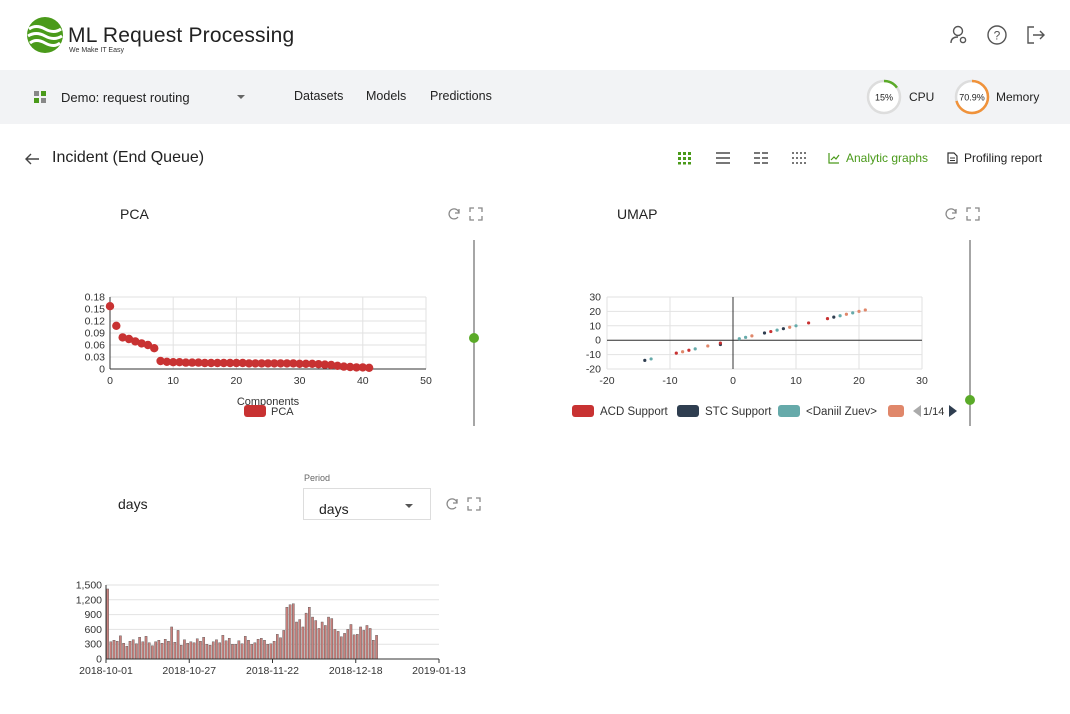 Image resolution: width=1070 pixels, height=714 pixels. I want to click on grid-large-view-icon, so click(685, 158).